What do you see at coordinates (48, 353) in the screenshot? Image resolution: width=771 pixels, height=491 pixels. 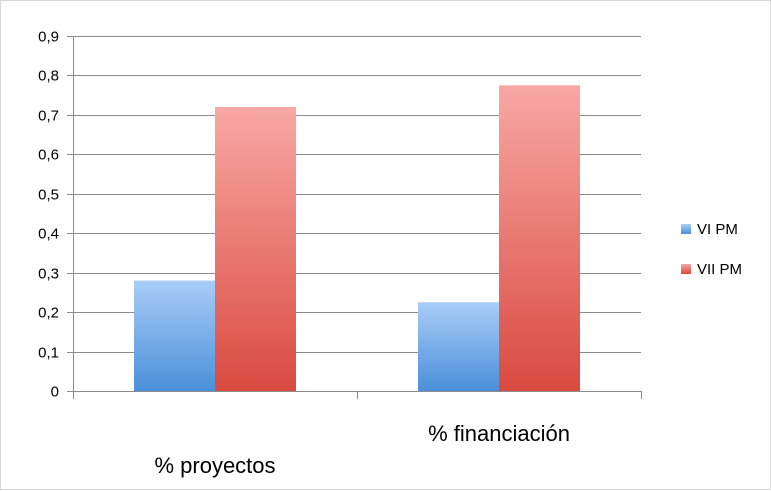 I see `y-tick-label: 0,1` at bounding box center [48, 353].